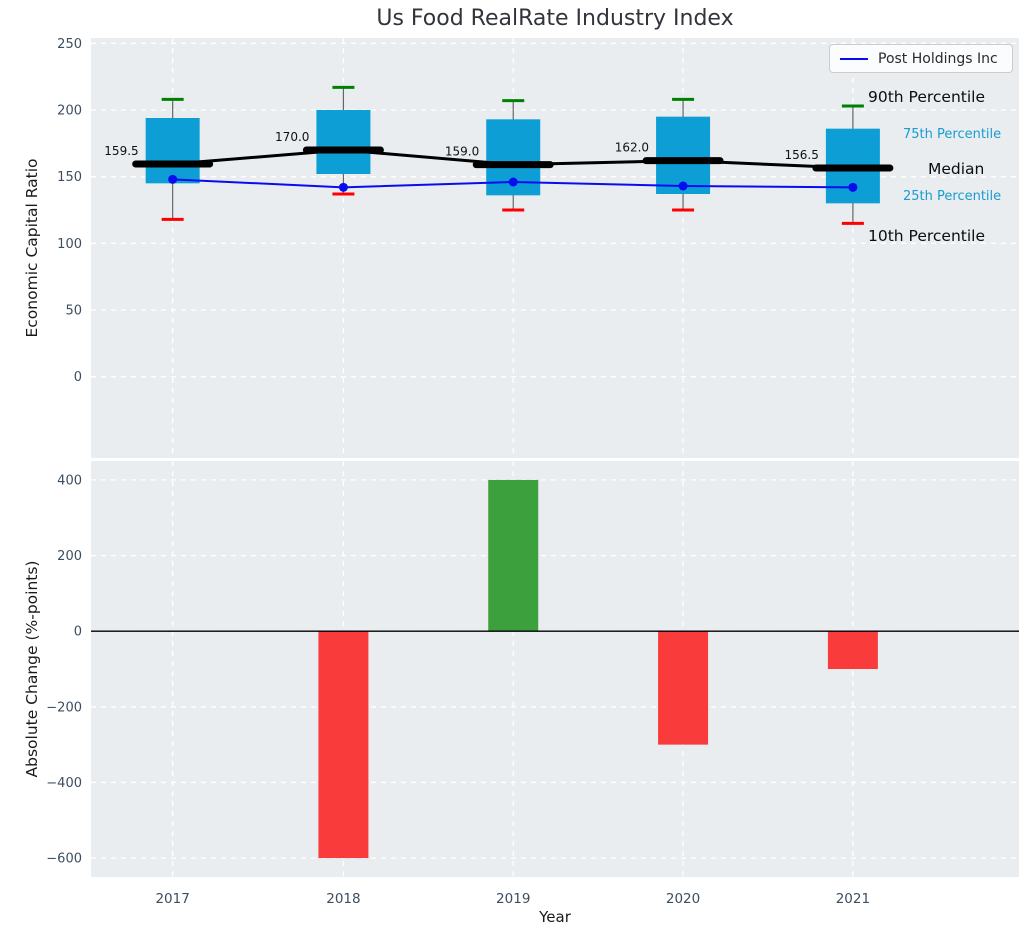 This screenshot has height=942, width=1029. What do you see at coordinates (69, 480) in the screenshot?
I see `y-tick-label: 400` at bounding box center [69, 480].